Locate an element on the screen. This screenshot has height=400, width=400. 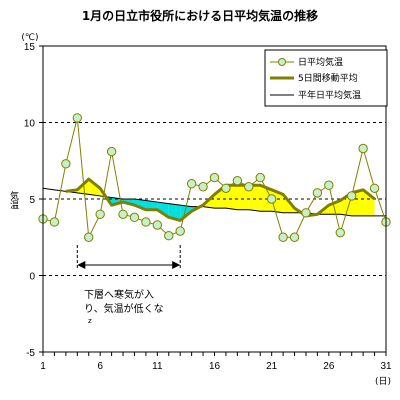
y-tick-label: 15 is located at coordinates (30, 47).